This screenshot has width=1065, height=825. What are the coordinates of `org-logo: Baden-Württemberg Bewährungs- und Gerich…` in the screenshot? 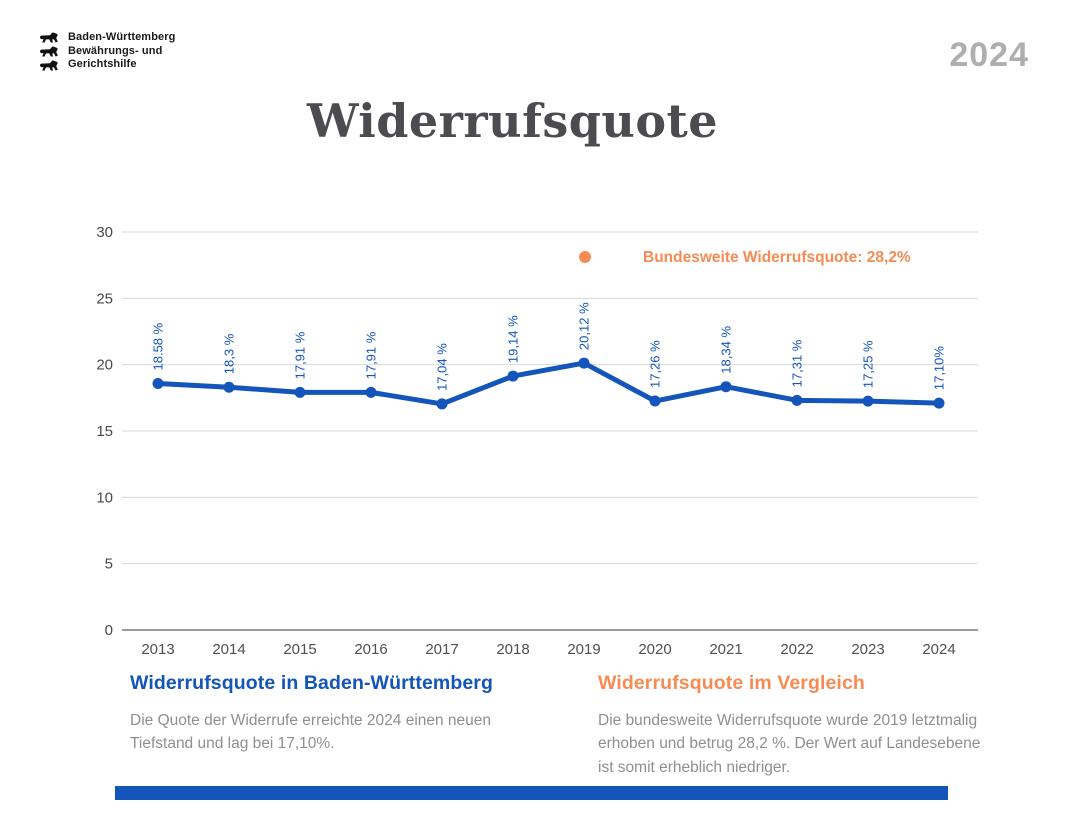 It's located at (106, 51).